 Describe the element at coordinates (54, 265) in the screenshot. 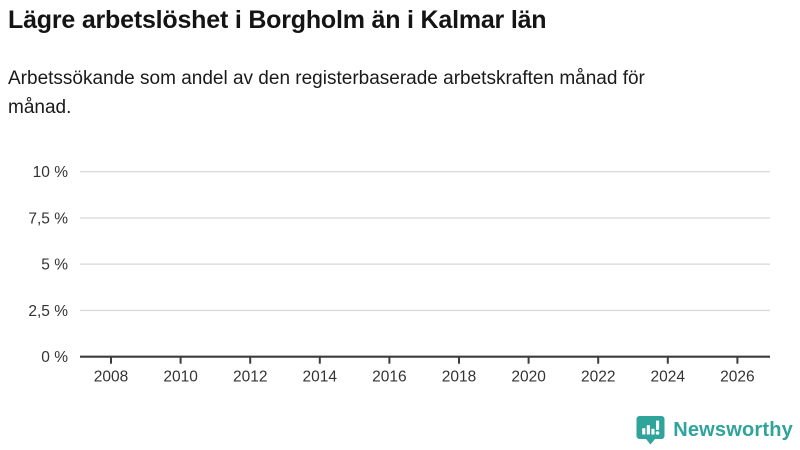

I see `y-axis-tick-label: 5 %` at that location.